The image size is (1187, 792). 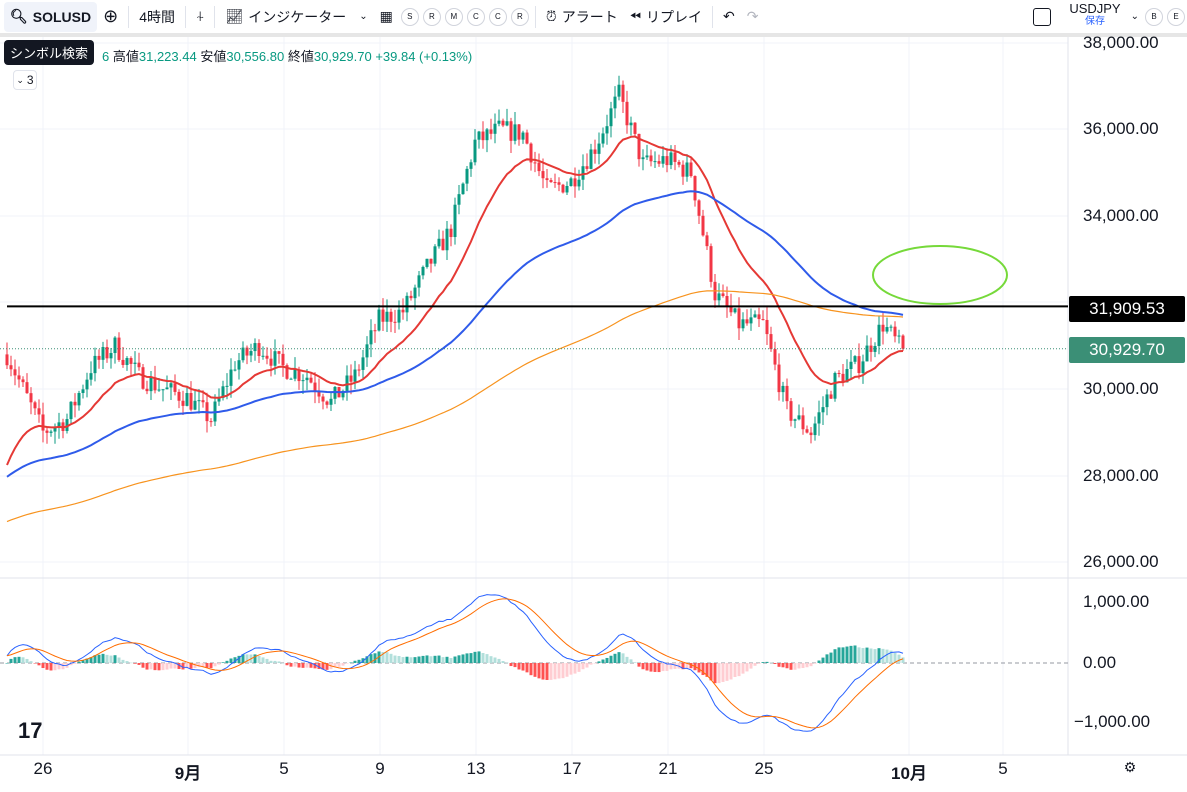 What do you see at coordinates (409, 16) in the screenshot?
I see `quick-button-s: S` at bounding box center [409, 16].